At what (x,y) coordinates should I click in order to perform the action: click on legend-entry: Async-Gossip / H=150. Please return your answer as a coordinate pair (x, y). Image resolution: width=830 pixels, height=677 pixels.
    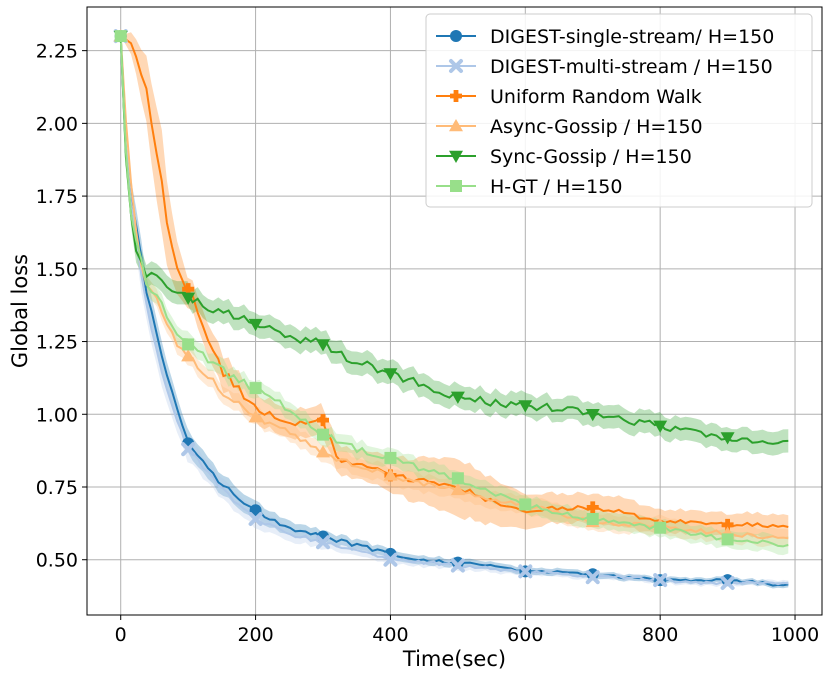
    Looking at the image, I should click on (569, 127).